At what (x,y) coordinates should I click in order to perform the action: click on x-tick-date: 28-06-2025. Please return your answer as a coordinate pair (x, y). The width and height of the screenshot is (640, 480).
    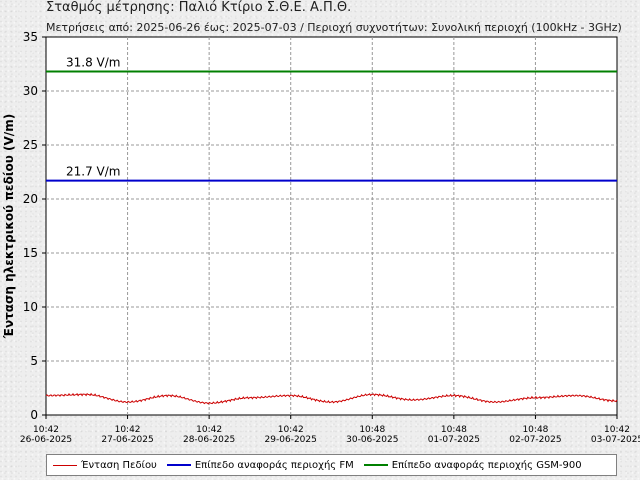
    Looking at the image, I should click on (209, 440).